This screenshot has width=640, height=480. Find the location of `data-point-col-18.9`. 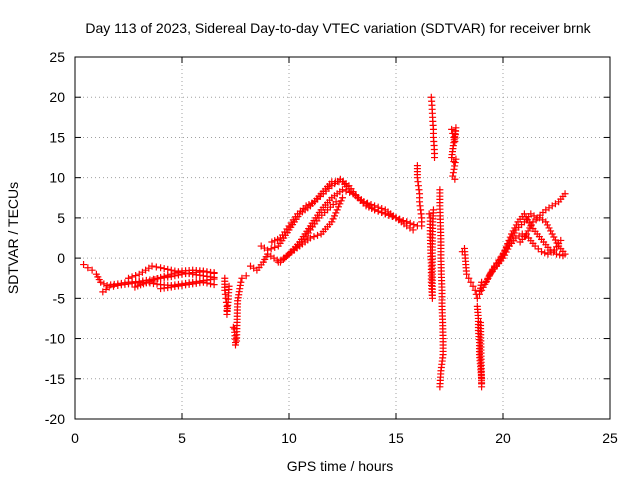

data-point-col-18.9 is located at coordinates (481, 322).